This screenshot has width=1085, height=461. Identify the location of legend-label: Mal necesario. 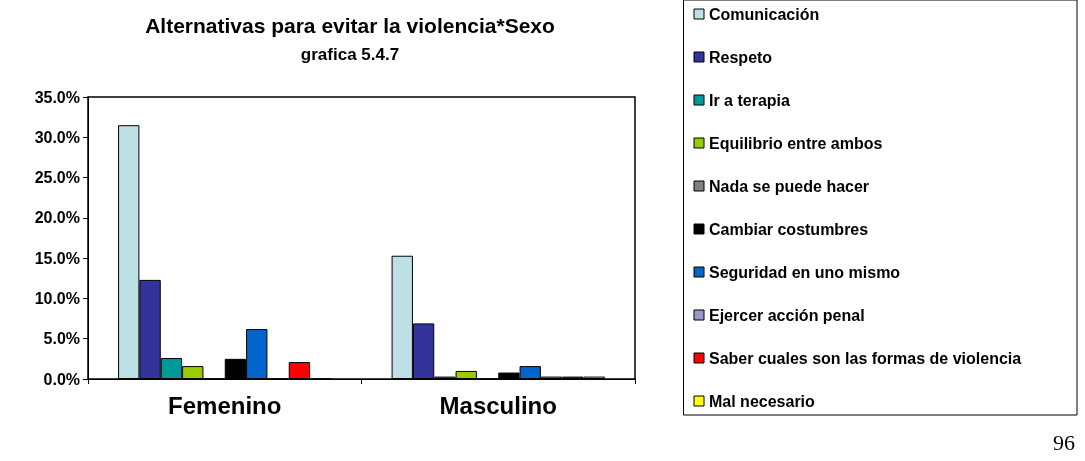
(762, 401).